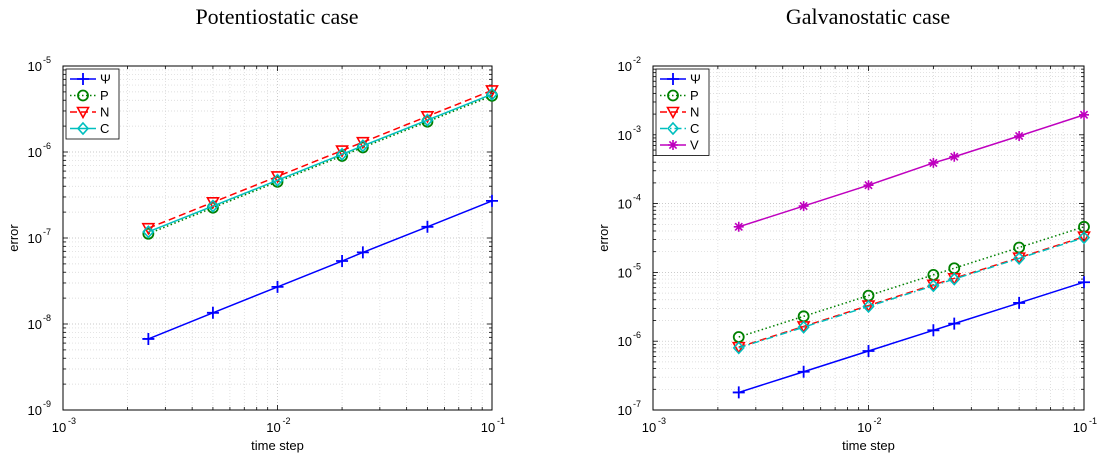 The image size is (1098, 457). What do you see at coordinates (92, 104) in the screenshot?
I see `legend-box` at bounding box center [92, 104].